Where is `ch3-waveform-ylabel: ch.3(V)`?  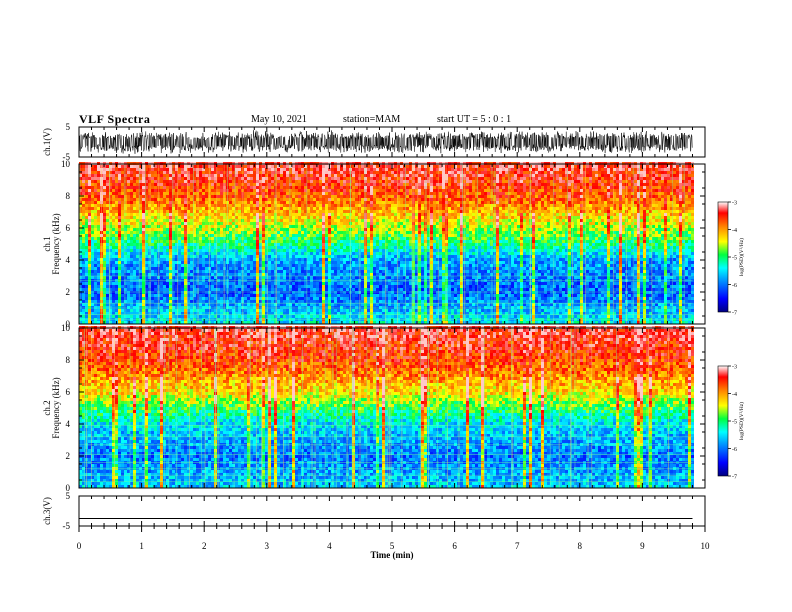
ch3-waveform-ylabel: ch.3(V) is located at coordinates (47, 511).